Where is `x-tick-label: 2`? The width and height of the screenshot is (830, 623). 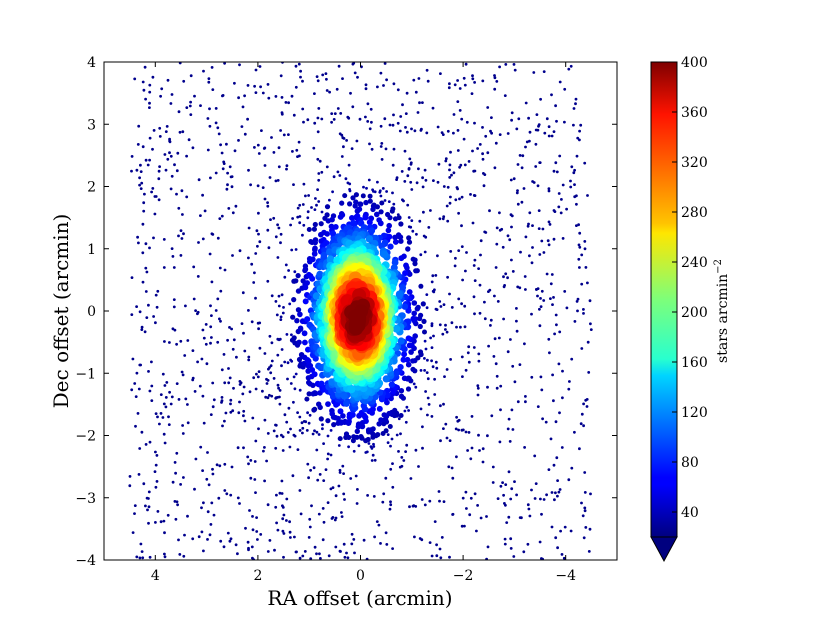 x-tick-label: 2 is located at coordinates (257, 576).